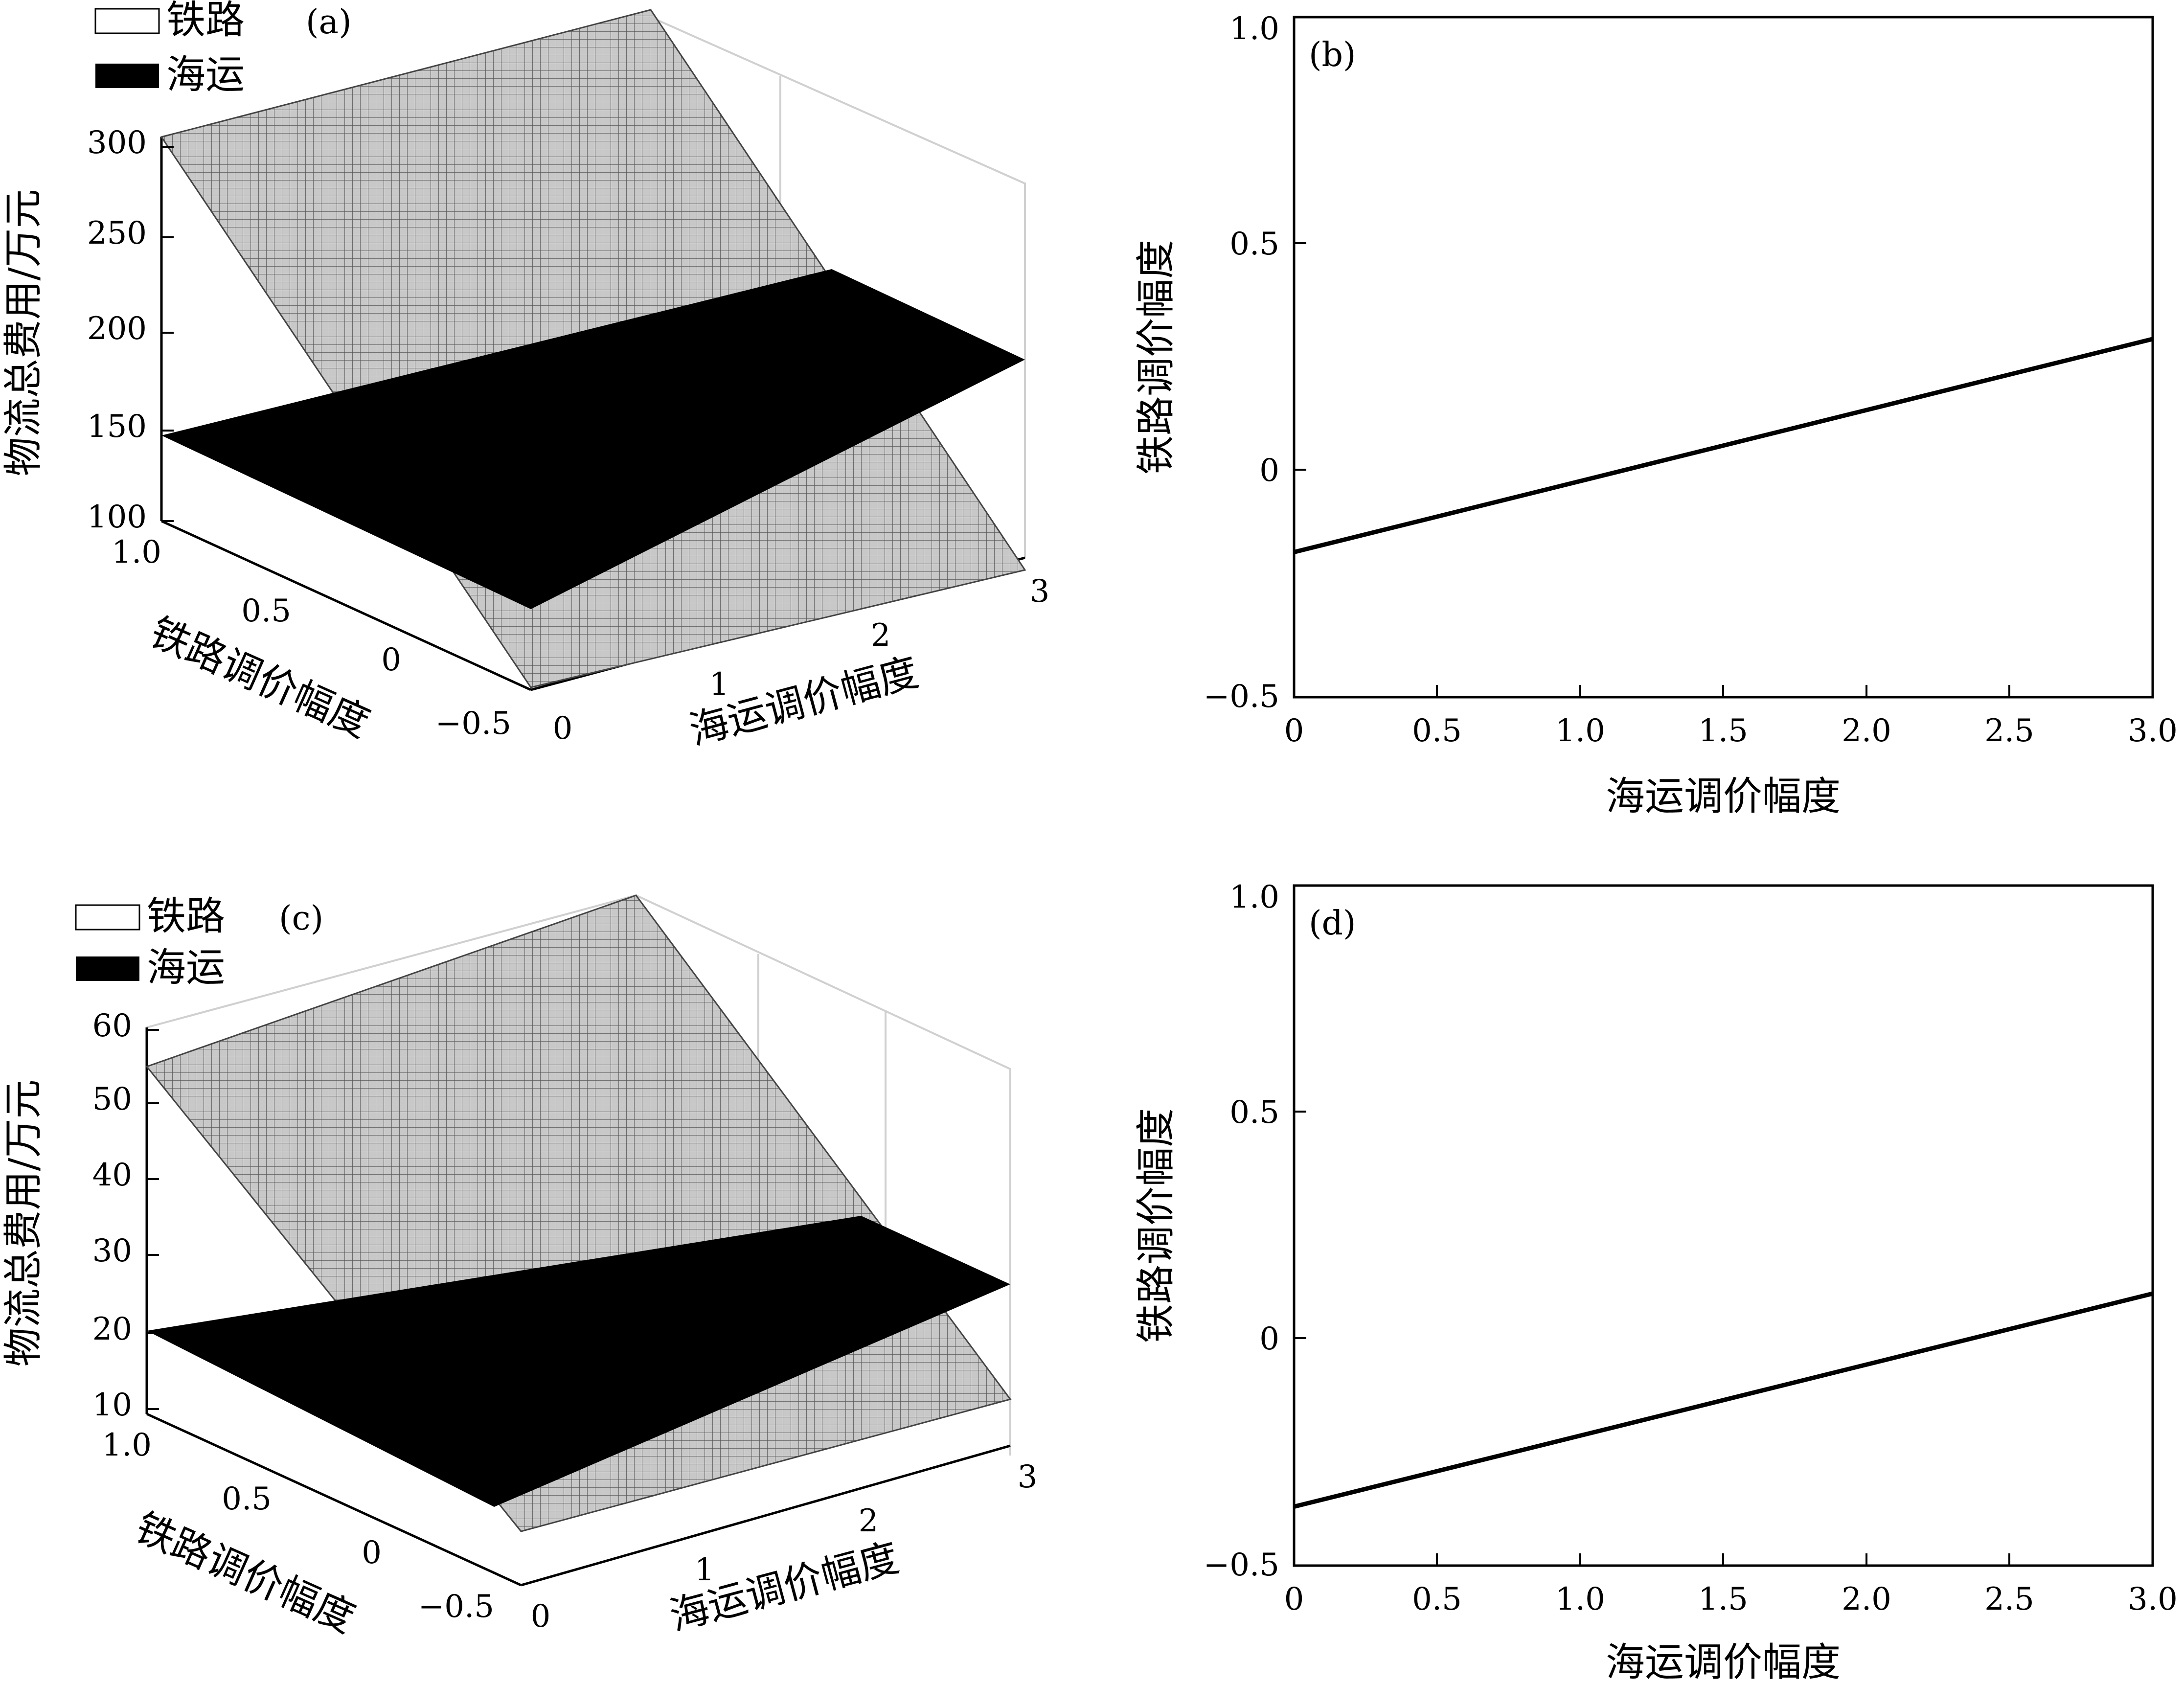  I want to click on panel-b-x-tick: 3.0, so click(2153, 731).